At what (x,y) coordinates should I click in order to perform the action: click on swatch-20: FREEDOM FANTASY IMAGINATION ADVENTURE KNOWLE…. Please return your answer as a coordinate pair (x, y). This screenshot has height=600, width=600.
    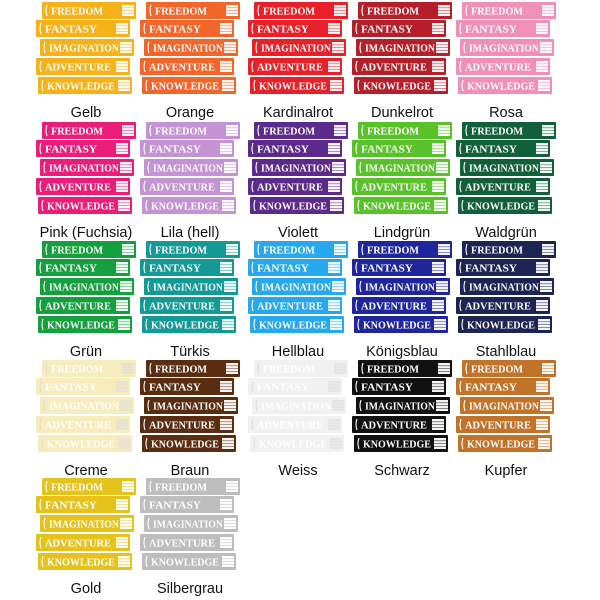
    Looking at the image, I should click on (86, 538).